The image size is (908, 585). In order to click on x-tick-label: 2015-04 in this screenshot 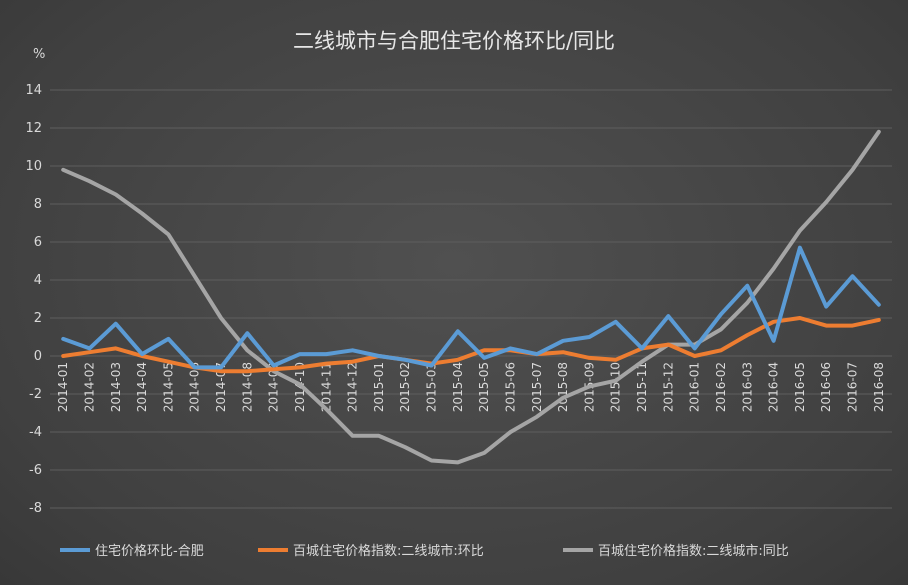, I will do `click(458, 387)`.